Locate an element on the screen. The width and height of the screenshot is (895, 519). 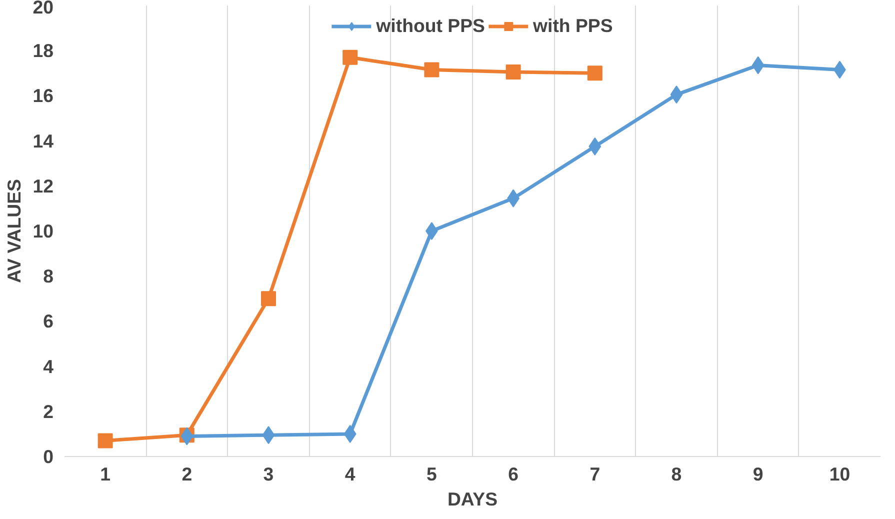
x-tick-label: 4 is located at coordinates (350, 474).